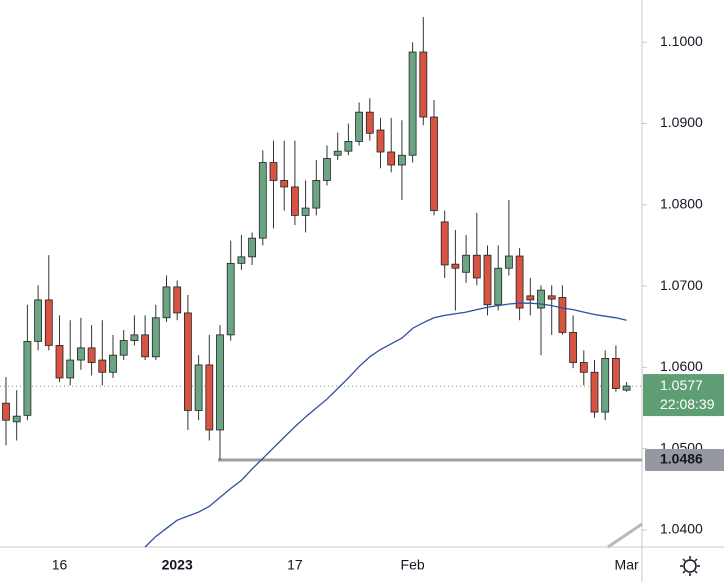  I want to click on y-tick-label: 1.1000, so click(681, 41).